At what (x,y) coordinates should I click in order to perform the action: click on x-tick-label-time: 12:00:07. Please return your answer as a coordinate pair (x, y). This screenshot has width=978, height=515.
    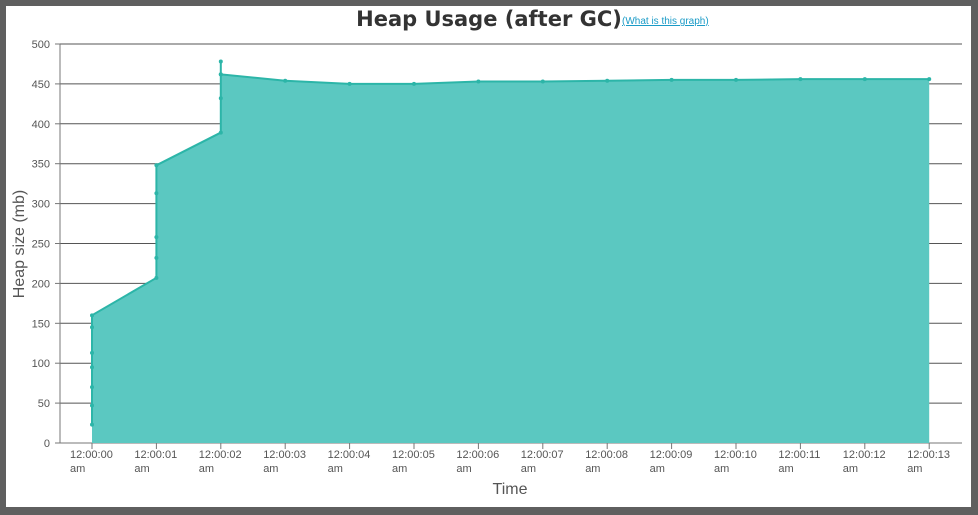
    Looking at the image, I should click on (542, 455).